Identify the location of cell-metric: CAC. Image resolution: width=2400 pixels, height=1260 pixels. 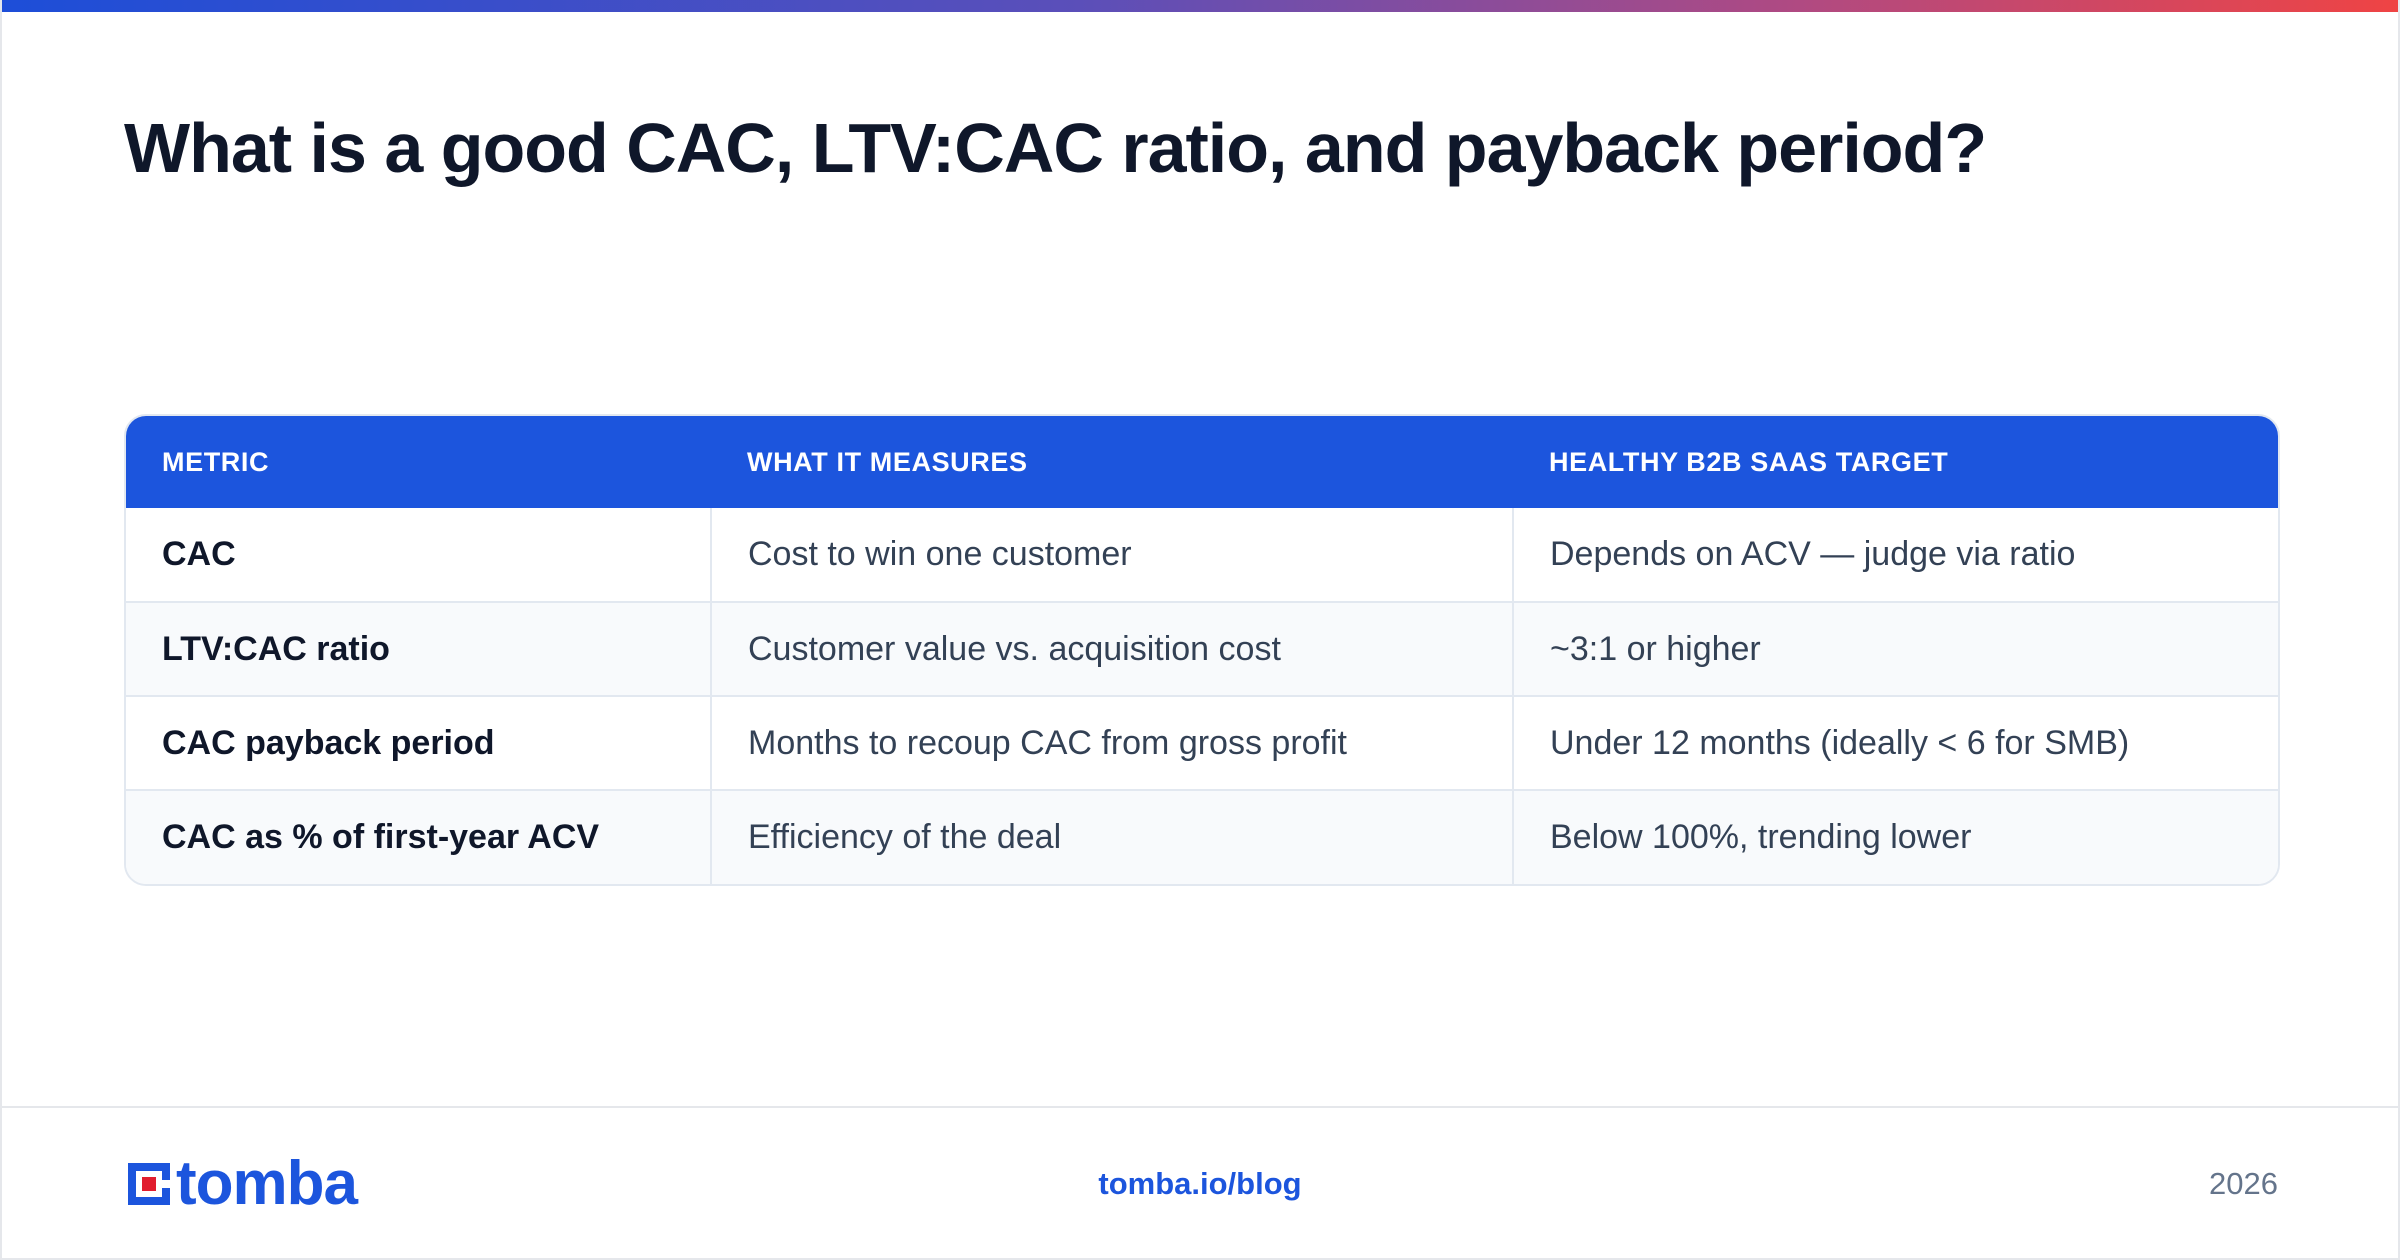
(418, 555).